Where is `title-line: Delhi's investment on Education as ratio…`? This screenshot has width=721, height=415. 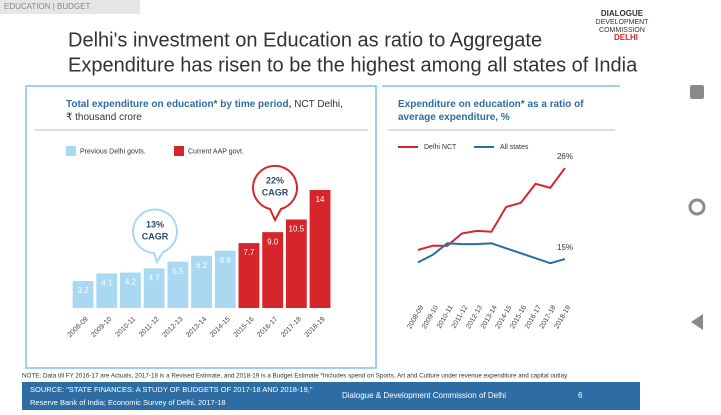 title-line: Delhi's investment on Education as ratio… is located at coordinates (305, 40).